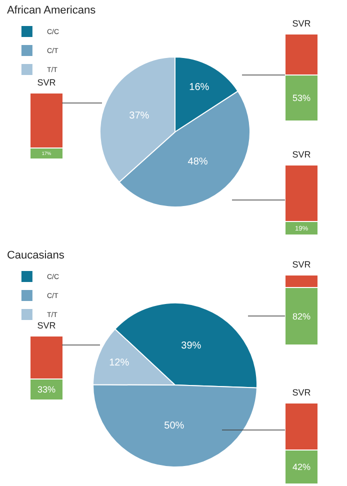 The height and width of the screenshot is (486, 347). Describe the element at coordinates (301, 97) in the screenshot. I see `data-label: 53%` at that location.